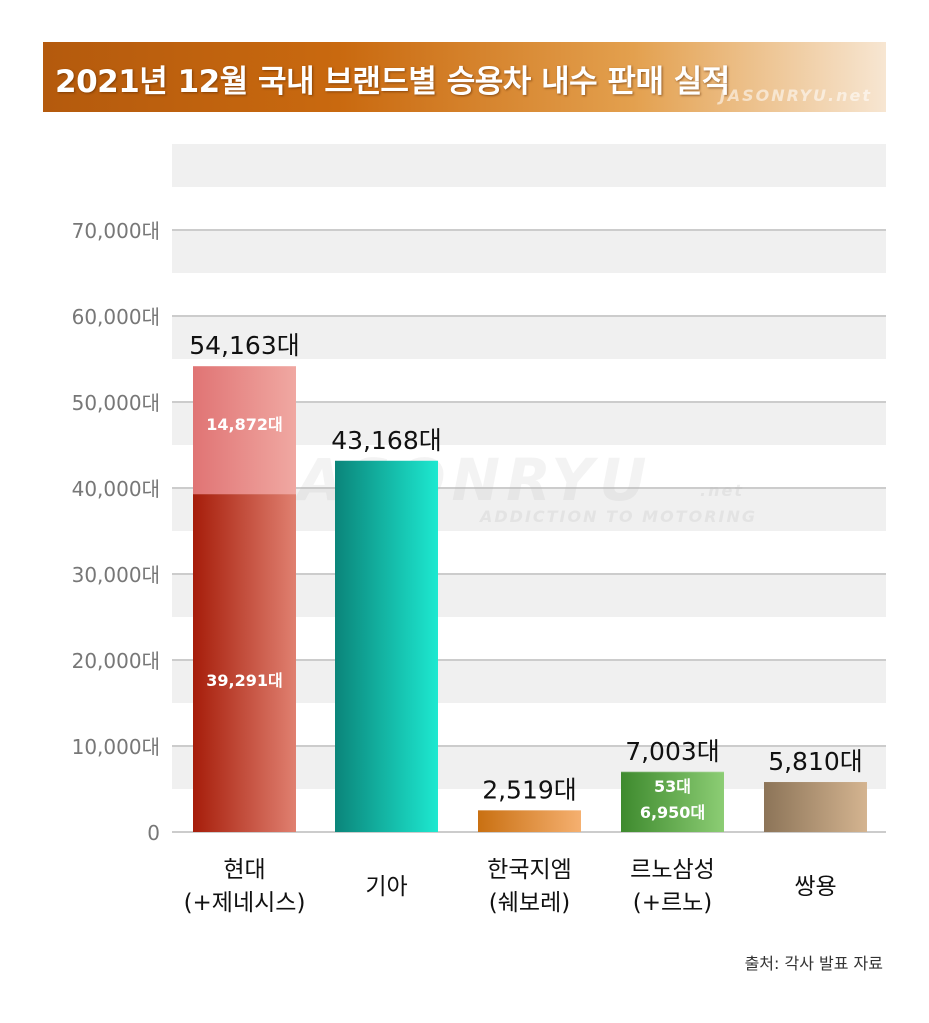 This screenshot has width=929, height=1023. I want to click on watermark-brand-suffix: .net, so click(722, 490).